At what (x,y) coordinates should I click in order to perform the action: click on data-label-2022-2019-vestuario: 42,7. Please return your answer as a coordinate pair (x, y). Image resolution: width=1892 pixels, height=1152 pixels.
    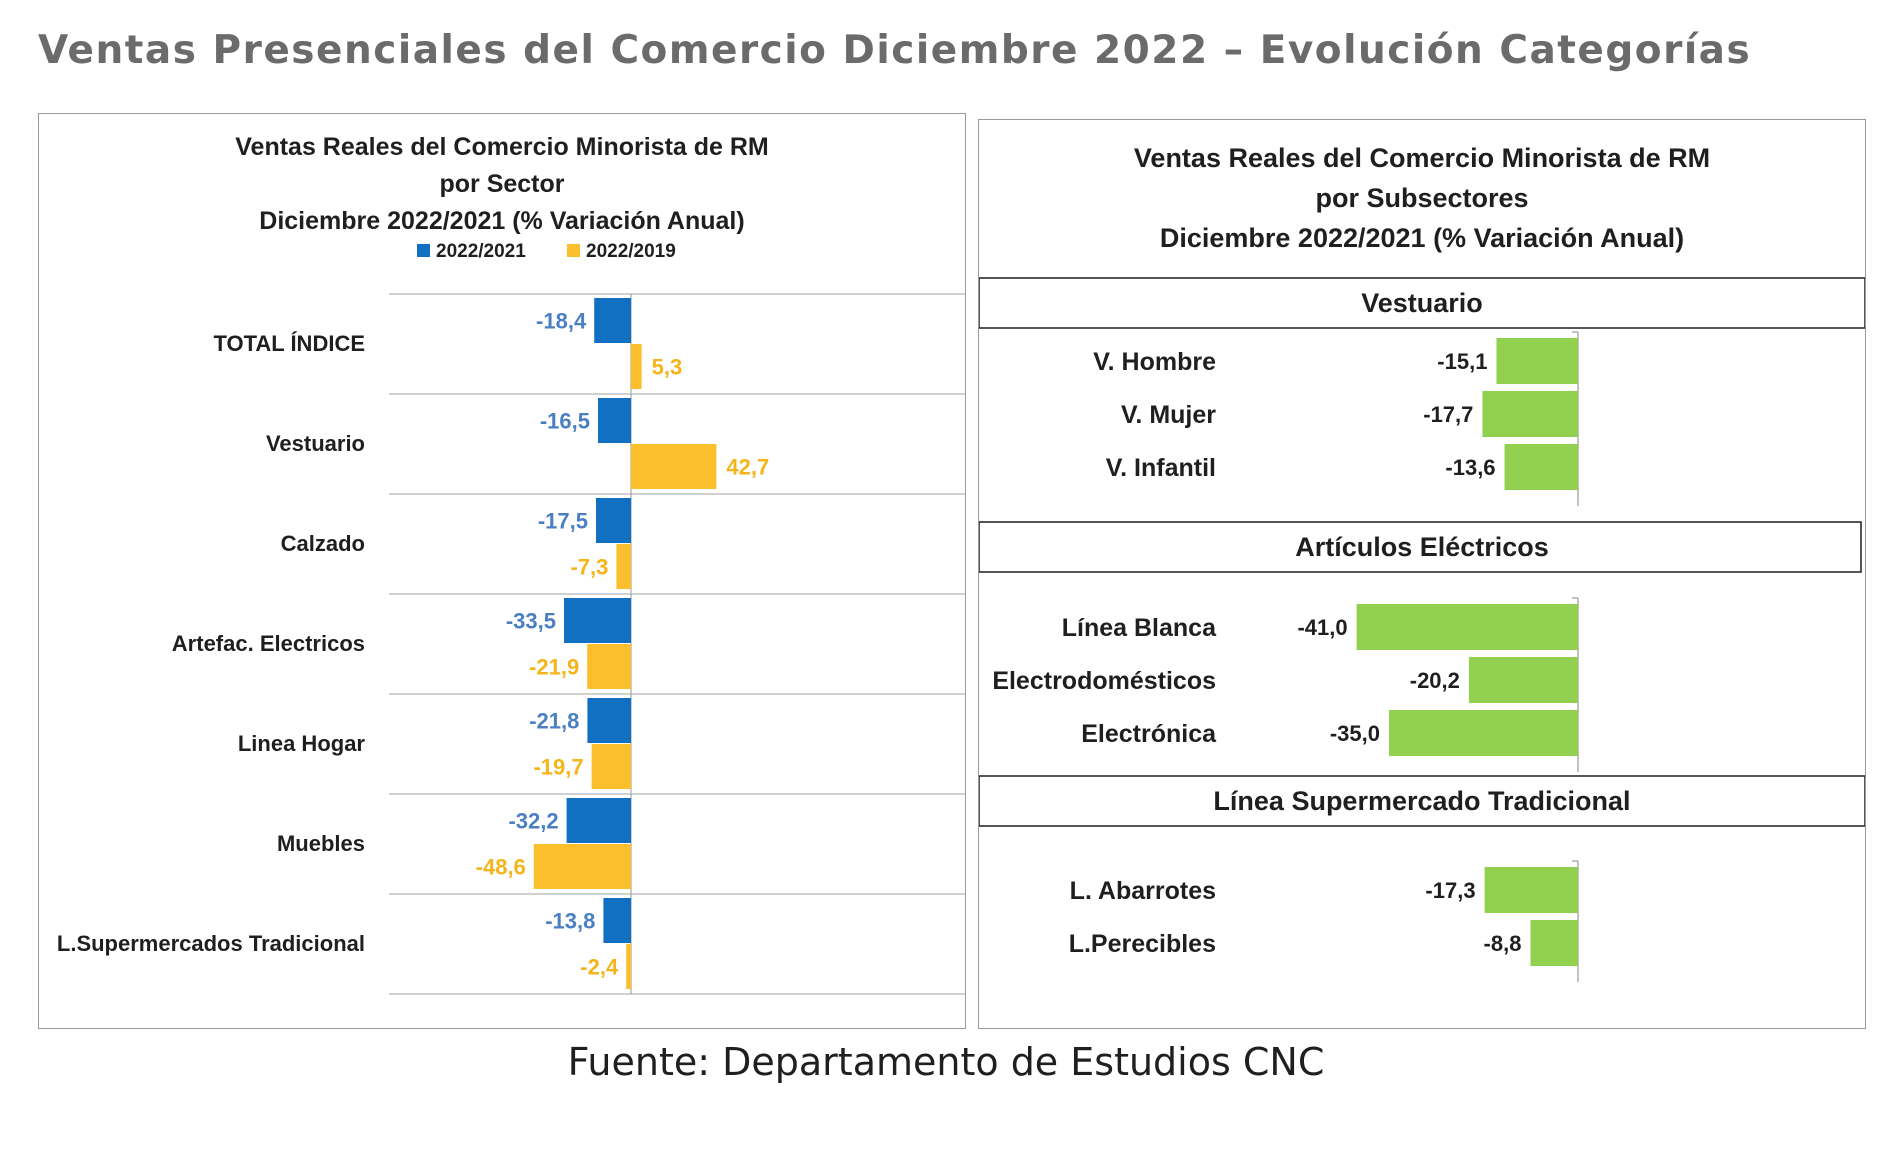
    Looking at the image, I should click on (747, 467).